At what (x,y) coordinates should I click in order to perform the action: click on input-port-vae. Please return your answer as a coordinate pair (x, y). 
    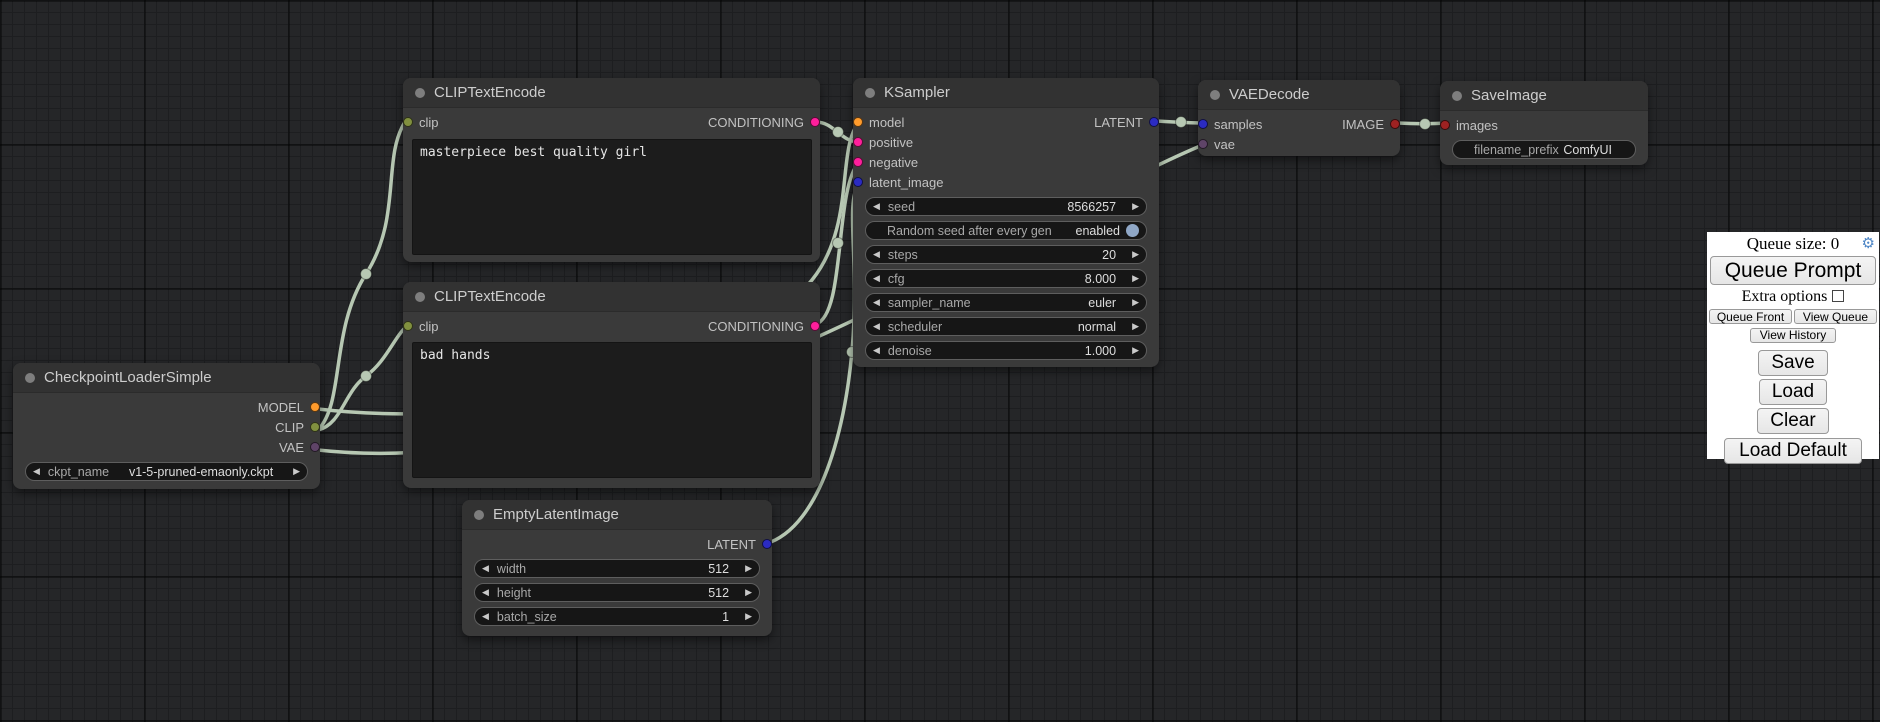
    Looking at the image, I should click on (1203, 144).